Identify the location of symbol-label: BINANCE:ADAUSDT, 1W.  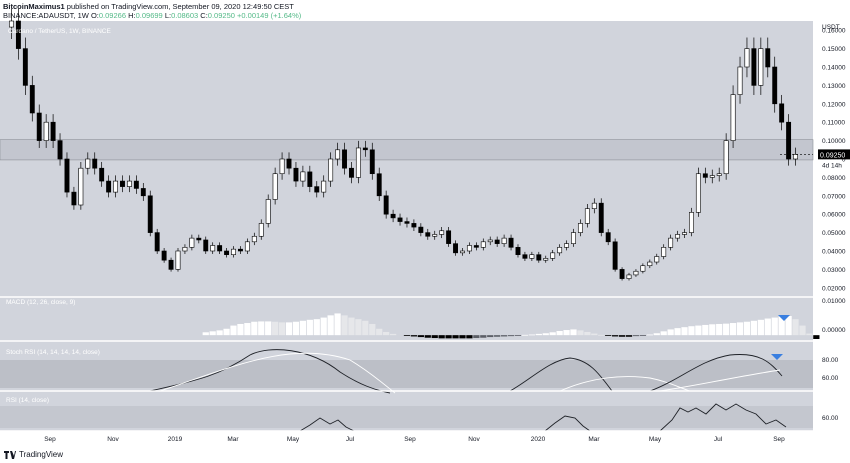
(46, 15).